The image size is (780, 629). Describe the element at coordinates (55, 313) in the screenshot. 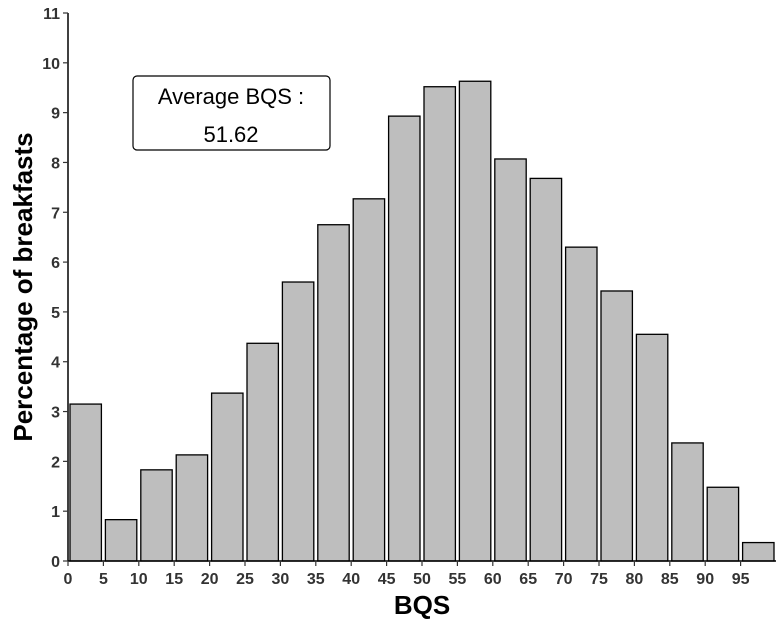

I see `y-tick-label-5: 5` at that location.